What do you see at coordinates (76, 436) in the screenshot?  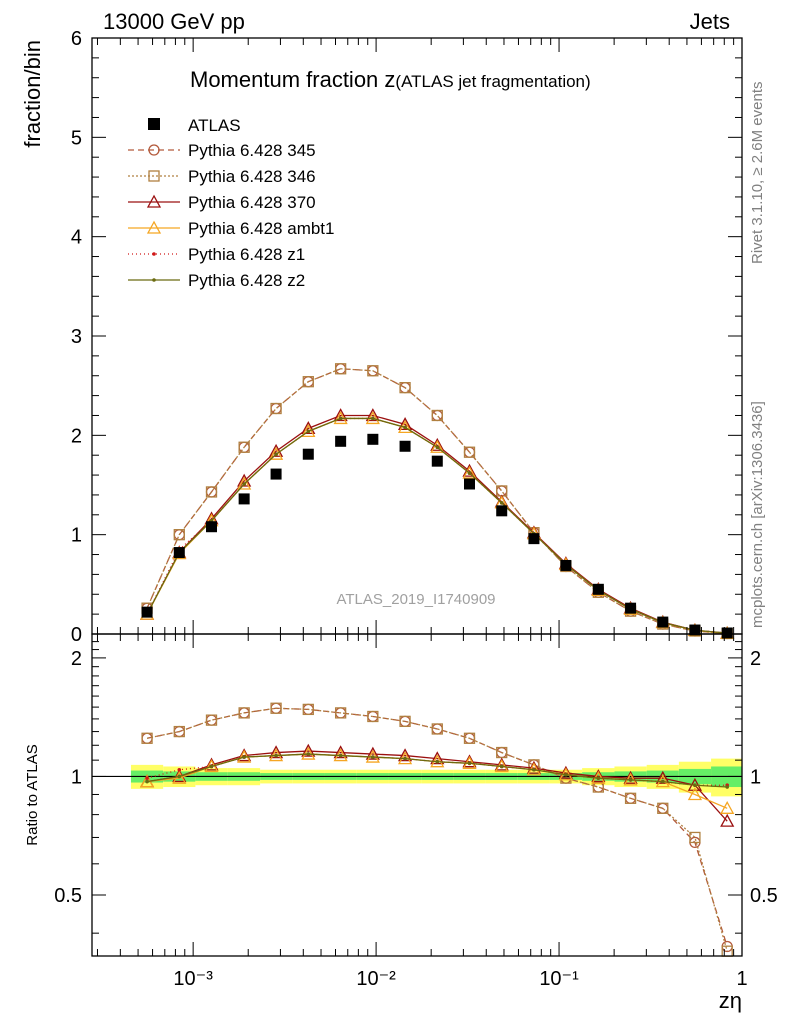 I see `y-tick-label: 2` at bounding box center [76, 436].